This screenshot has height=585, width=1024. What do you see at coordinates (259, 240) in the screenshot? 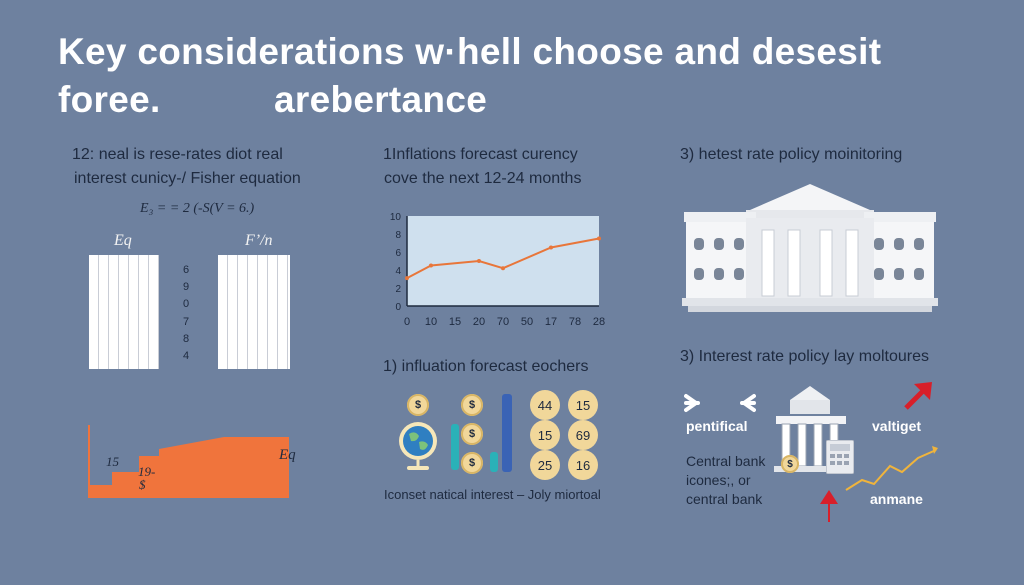
I see `panel1-label-right: F’/n` at bounding box center [259, 240].